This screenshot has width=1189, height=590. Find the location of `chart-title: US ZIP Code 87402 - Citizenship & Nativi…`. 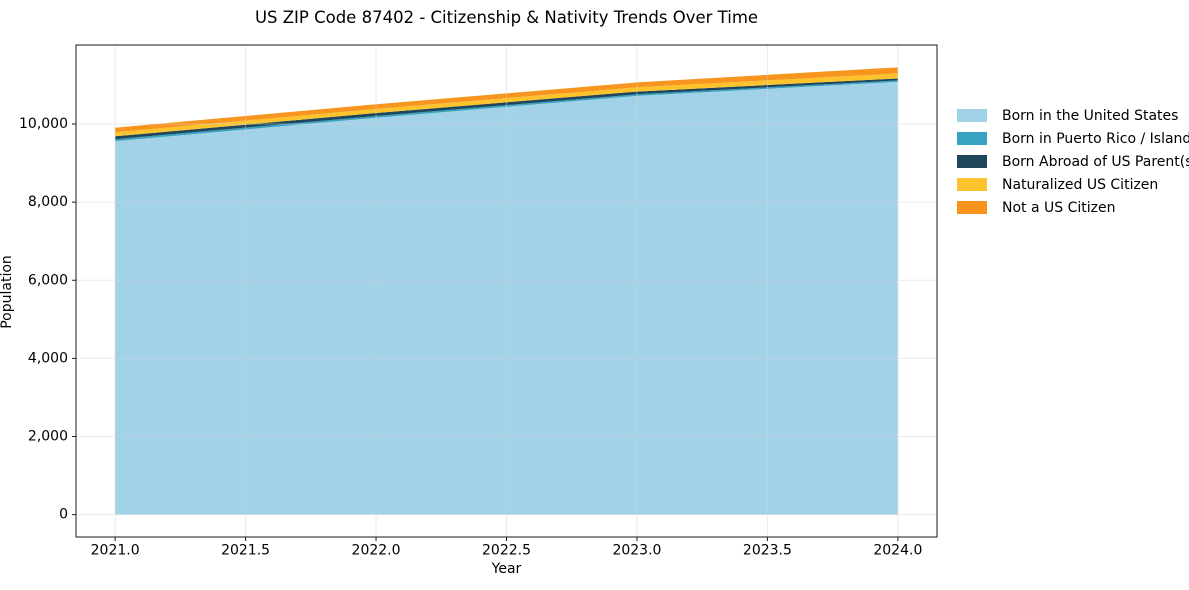

chart-title: US ZIP Code 87402 - Citizenship & Nativi… is located at coordinates (506, 17).